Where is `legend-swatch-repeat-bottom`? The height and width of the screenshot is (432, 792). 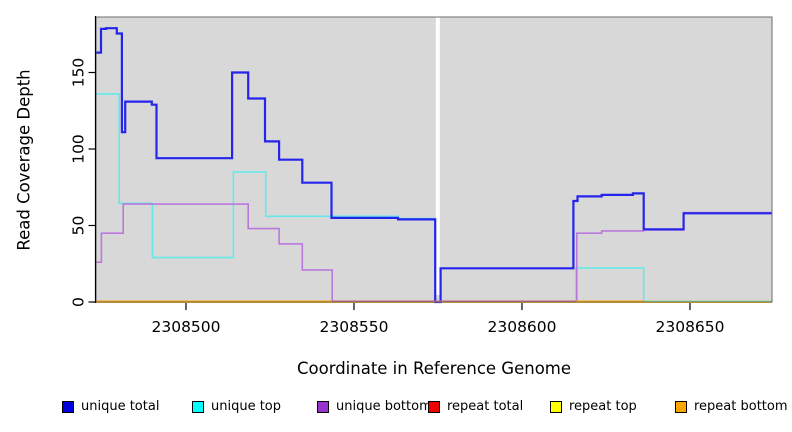 legend-swatch-repeat-bottom is located at coordinates (681, 406).